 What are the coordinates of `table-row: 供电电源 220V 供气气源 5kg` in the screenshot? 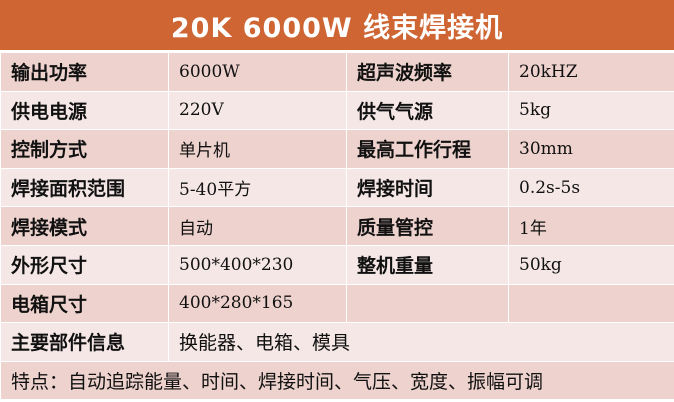 It's located at (337, 110).